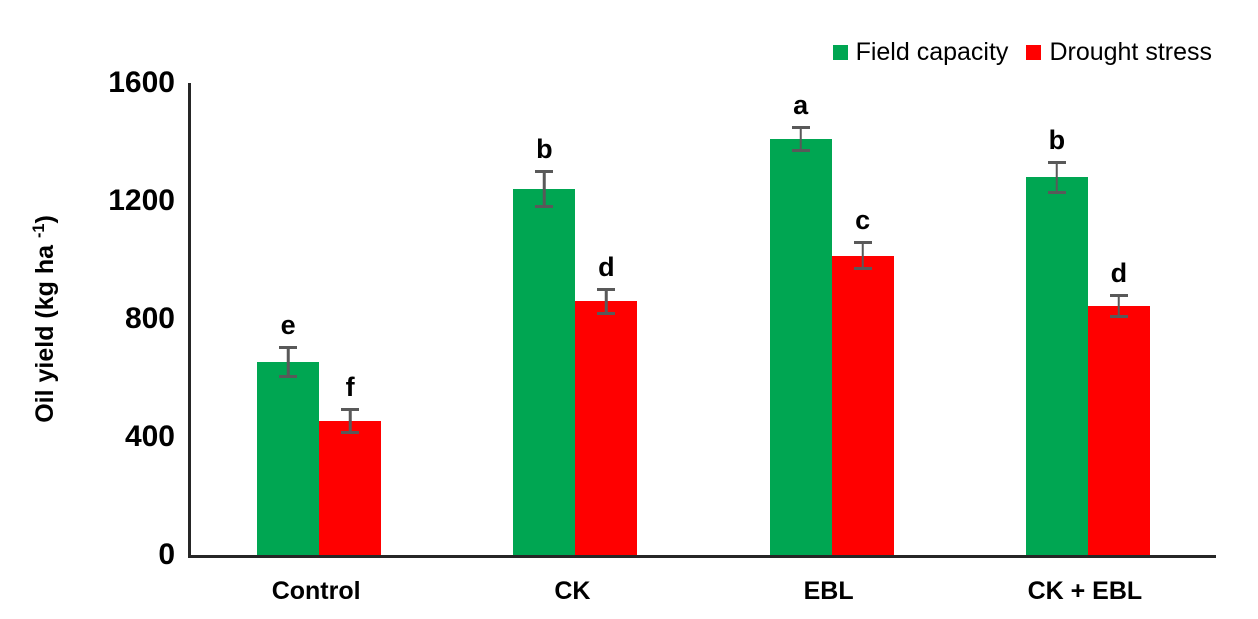 The width and height of the screenshot is (1258, 619). I want to click on x-category-label-ck: CK, so click(572, 591).